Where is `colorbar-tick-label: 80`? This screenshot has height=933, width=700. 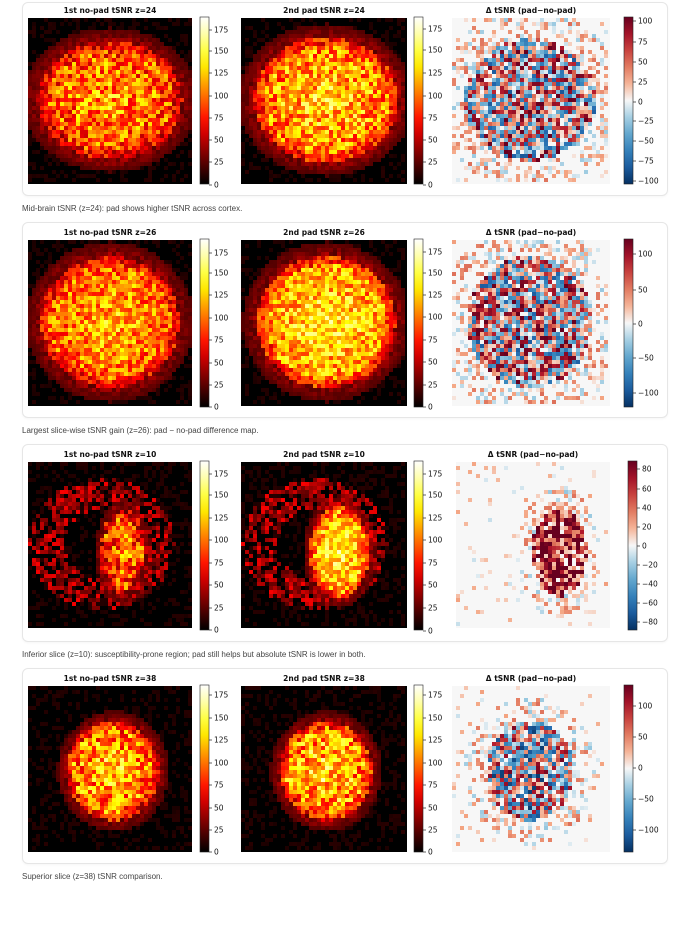 colorbar-tick-label: 80 is located at coordinates (647, 469).